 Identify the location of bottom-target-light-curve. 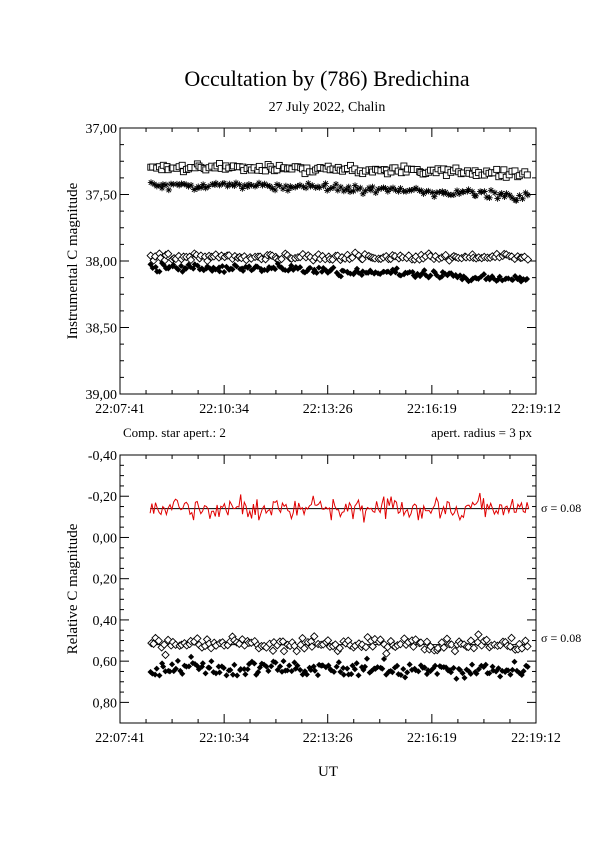
(339, 507).